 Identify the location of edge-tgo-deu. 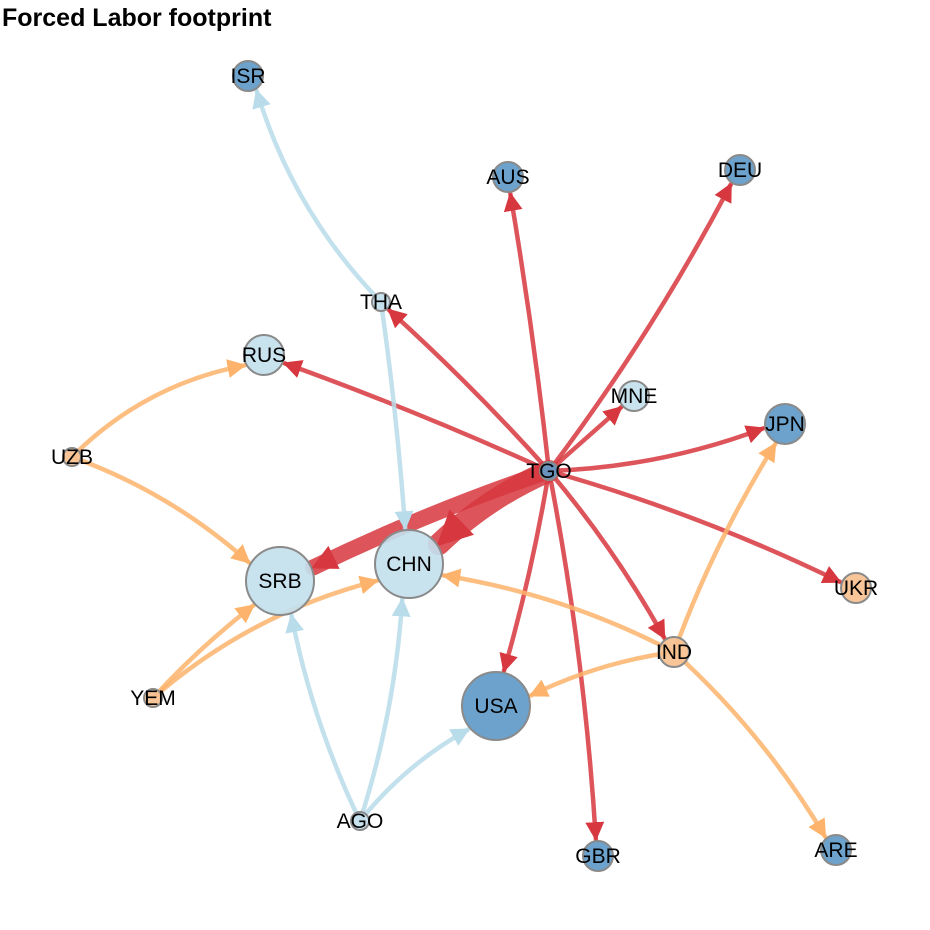
(640, 328).